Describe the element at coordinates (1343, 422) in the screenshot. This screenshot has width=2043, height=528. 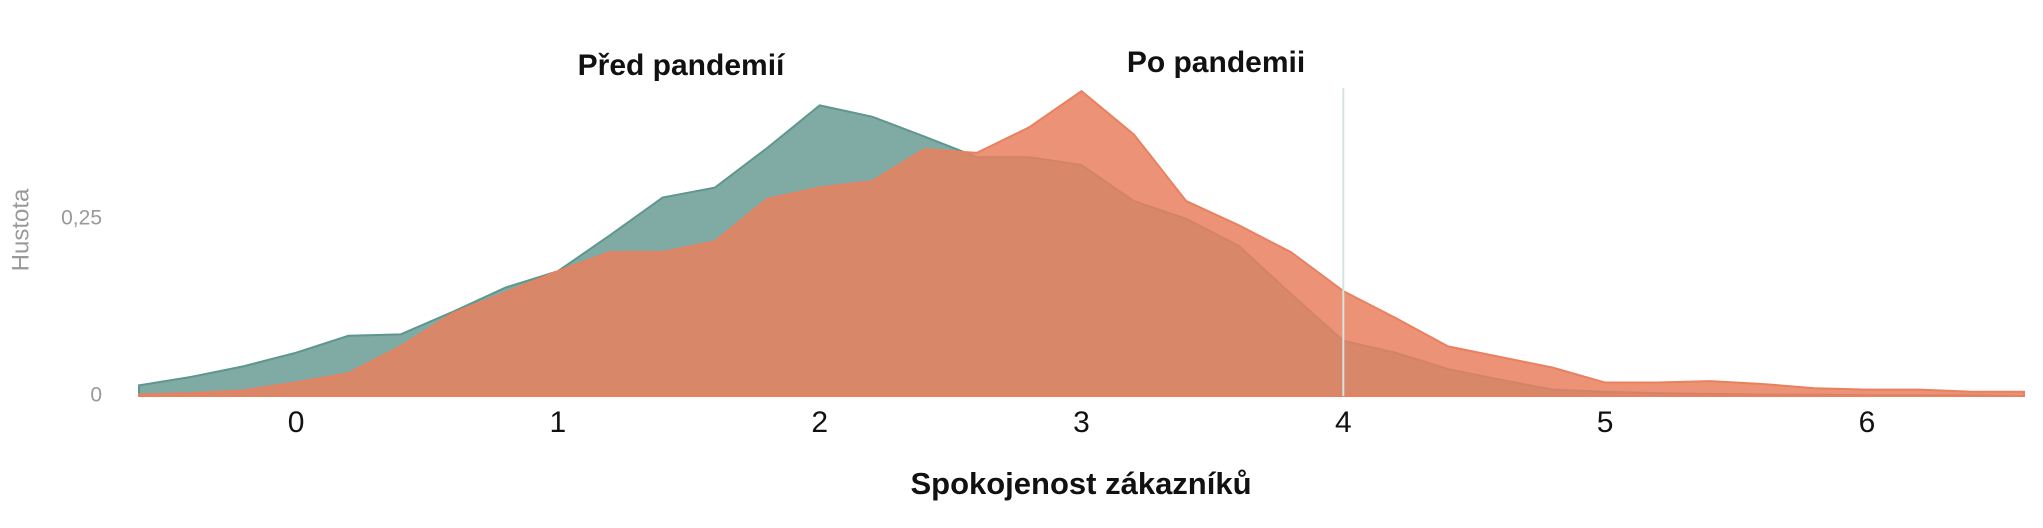
I see `x-tick-label: 4` at that location.